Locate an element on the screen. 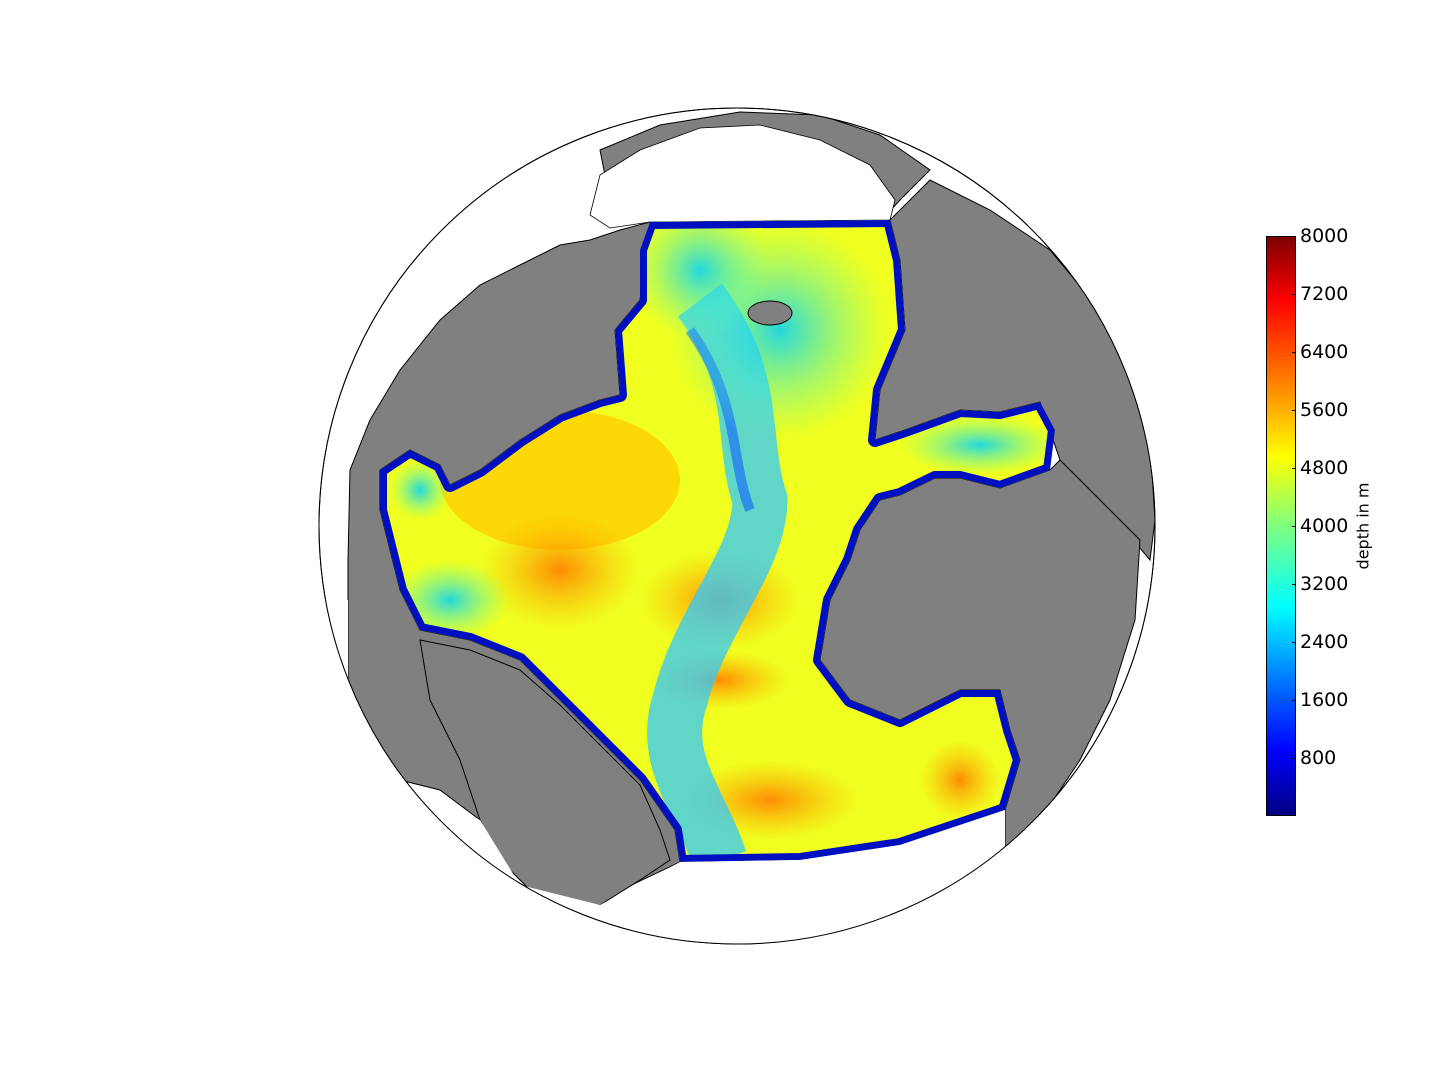  colorbar-tick-3200: 3200 is located at coordinates (1324, 584).